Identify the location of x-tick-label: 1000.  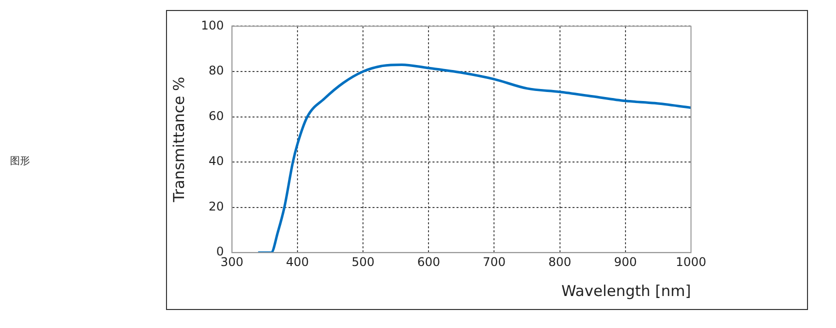
(691, 261).